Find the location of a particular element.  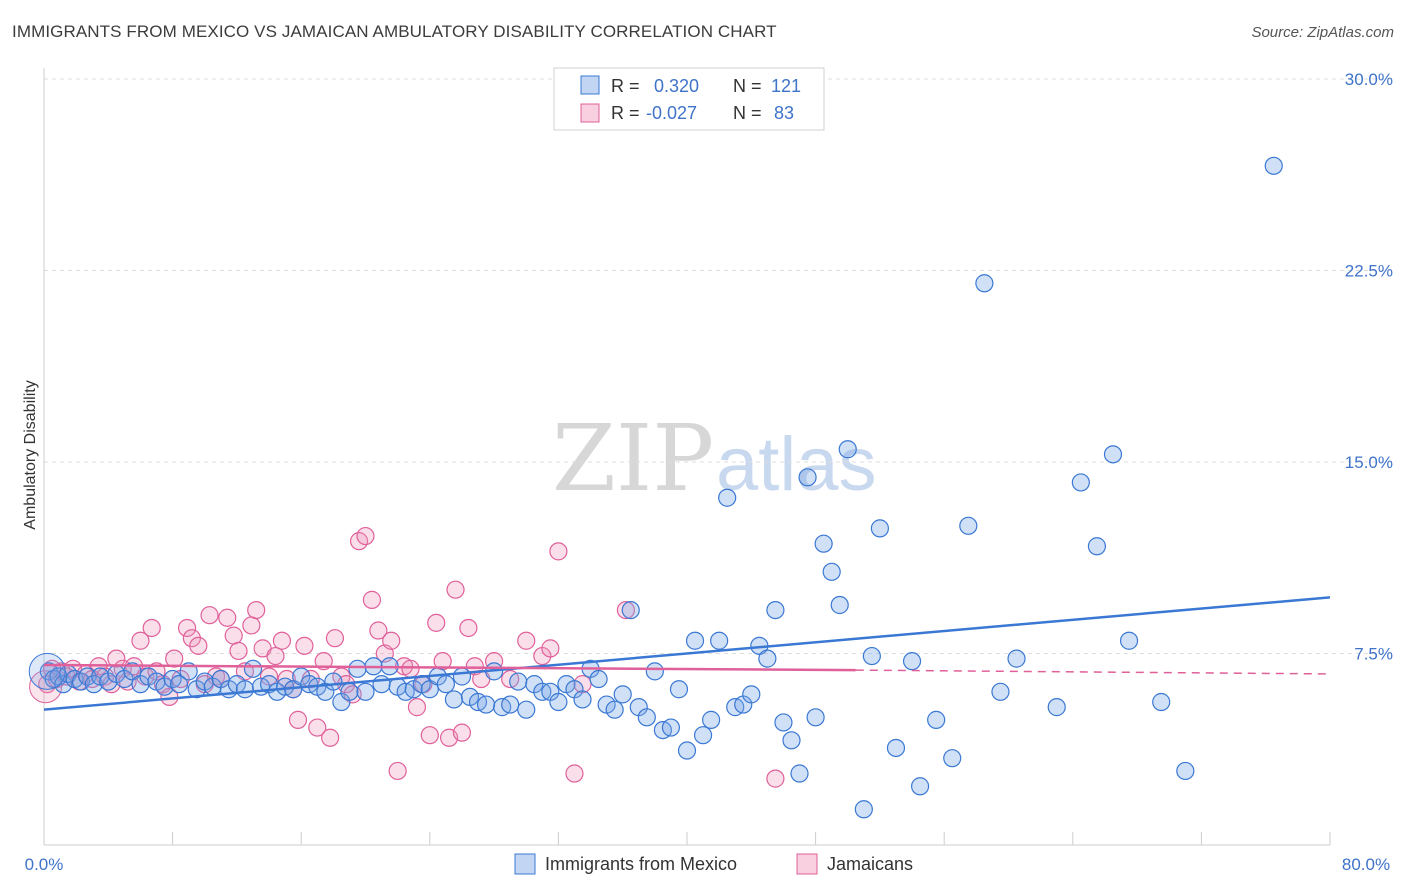

y-tick-label-2: 22.5% is located at coordinates (1369, 271).